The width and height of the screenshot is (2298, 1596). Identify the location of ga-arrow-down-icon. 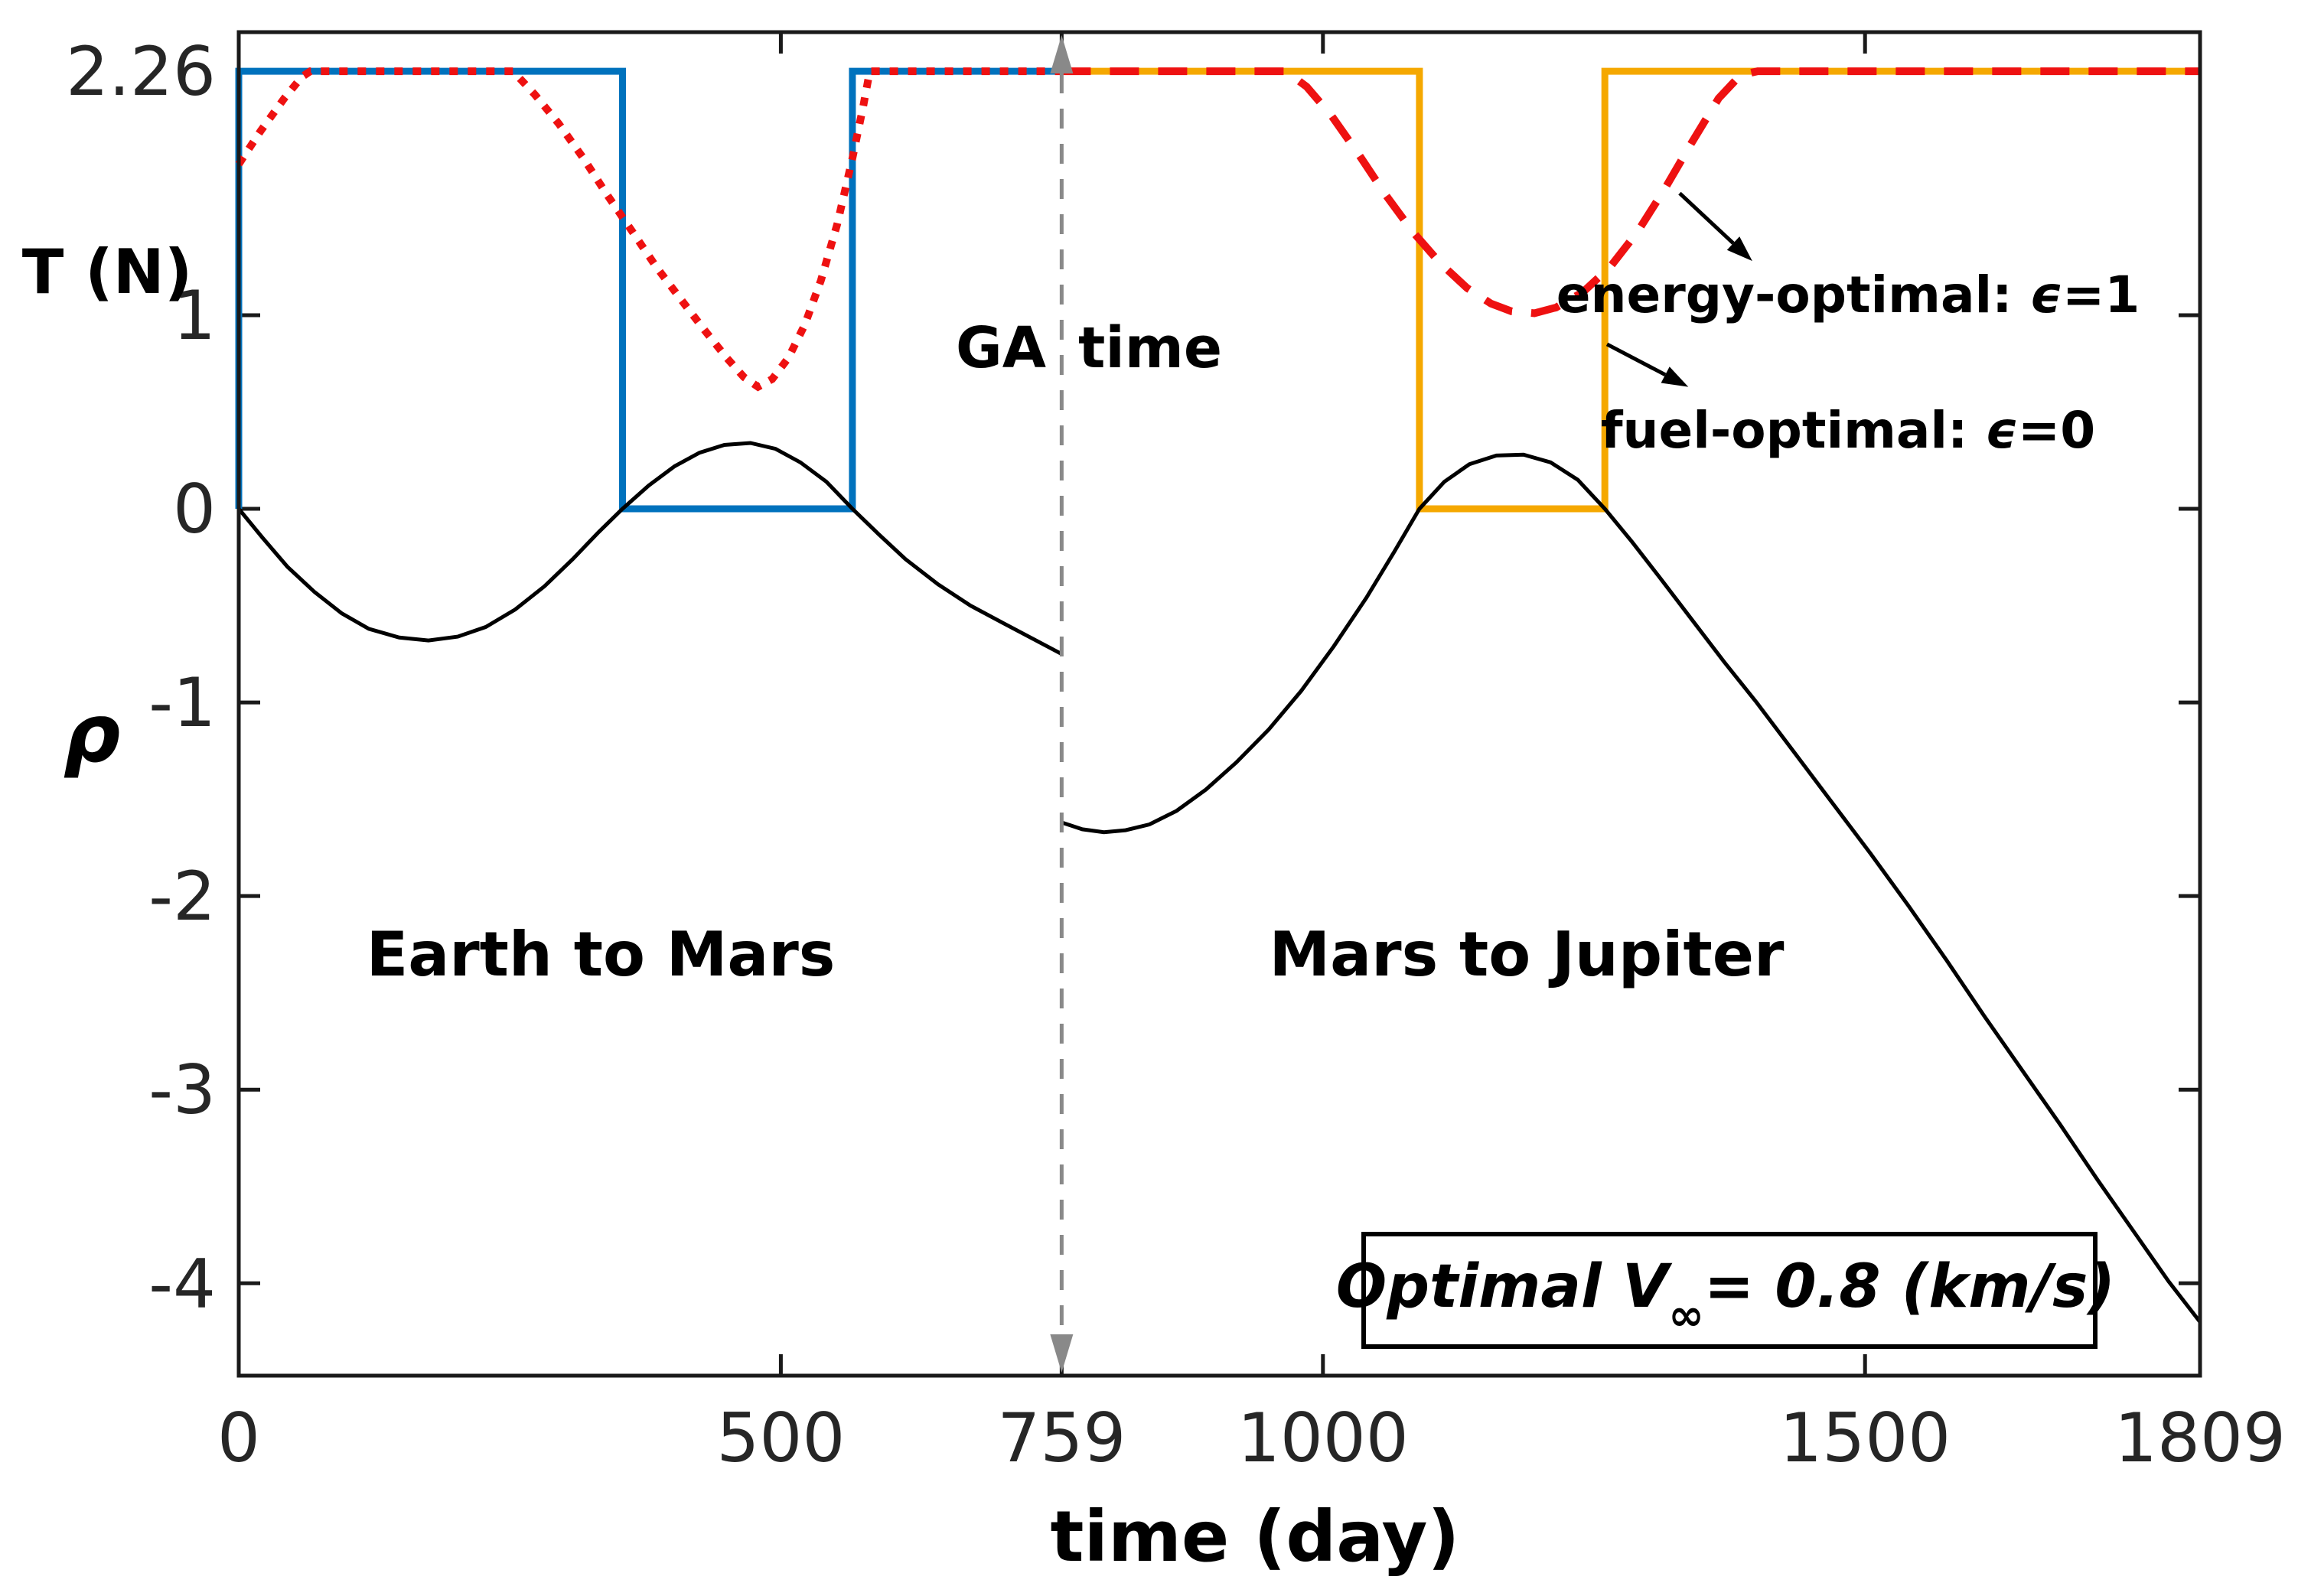
(1062, 1353).